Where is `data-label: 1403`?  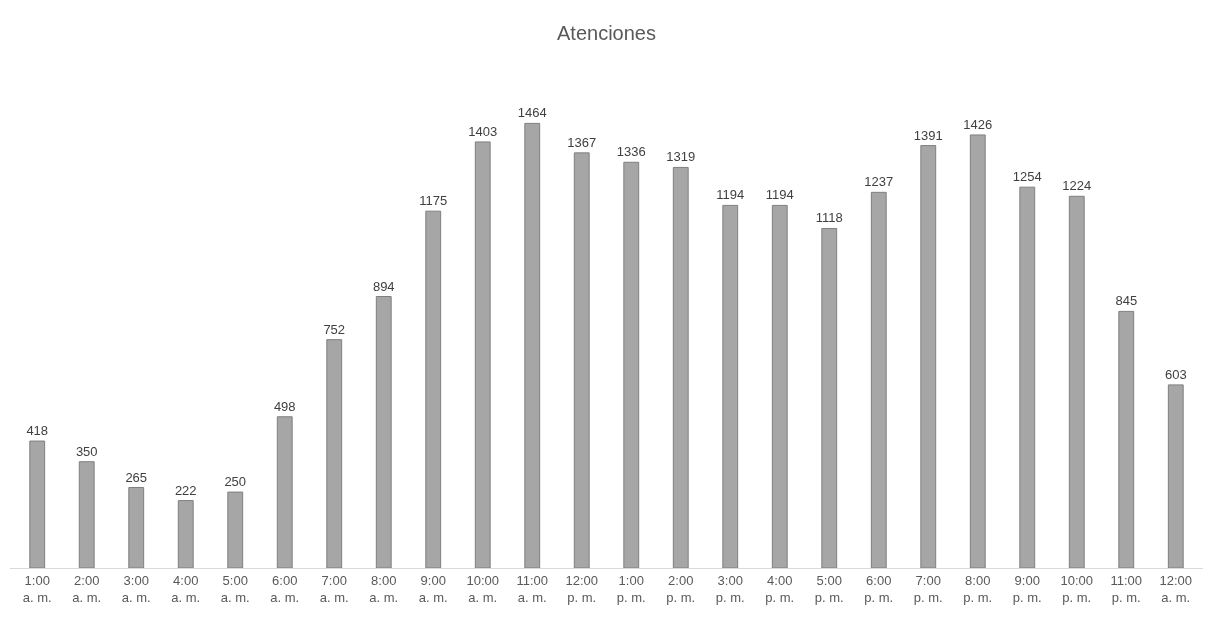
data-label: 1403 is located at coordinates (483, 131).